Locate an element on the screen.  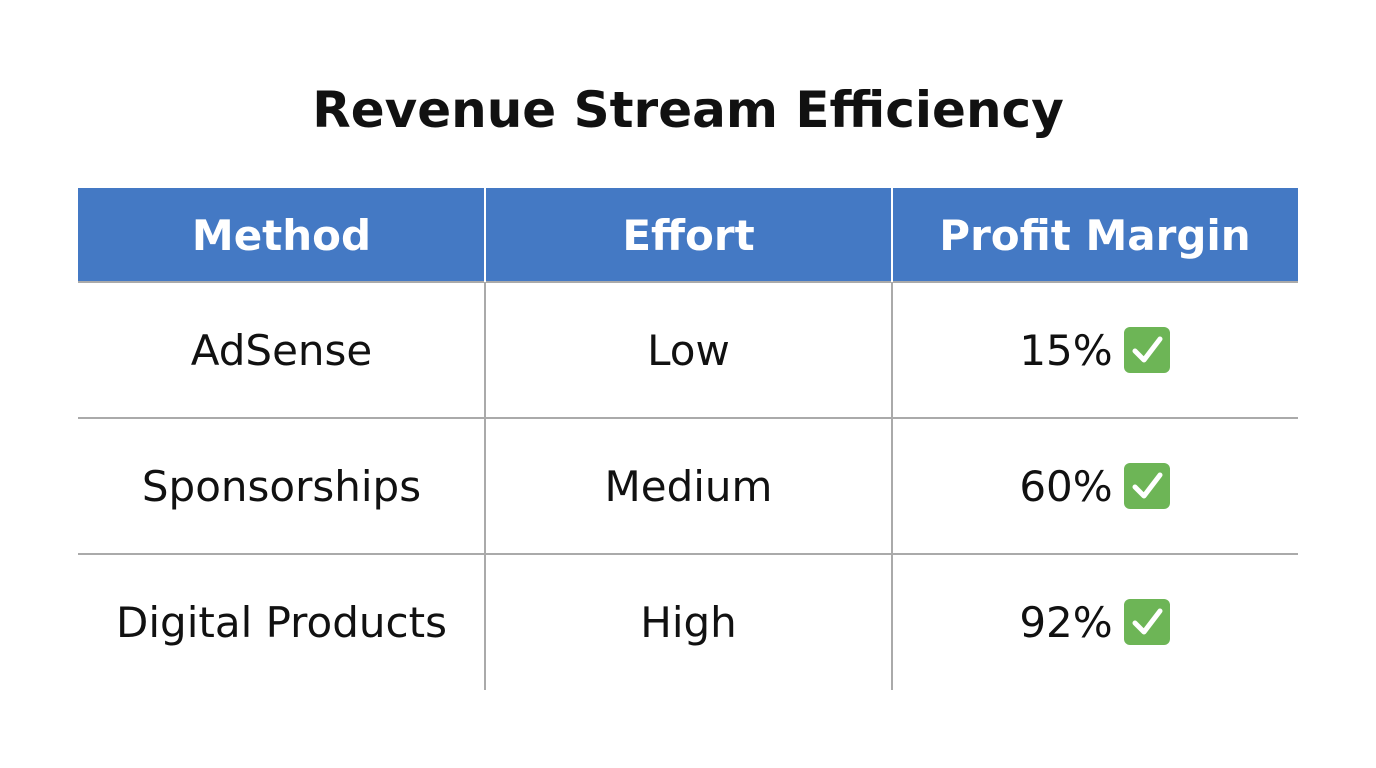
table-title: Revenue Stream Efficiency is located at coordinates (688, 110).